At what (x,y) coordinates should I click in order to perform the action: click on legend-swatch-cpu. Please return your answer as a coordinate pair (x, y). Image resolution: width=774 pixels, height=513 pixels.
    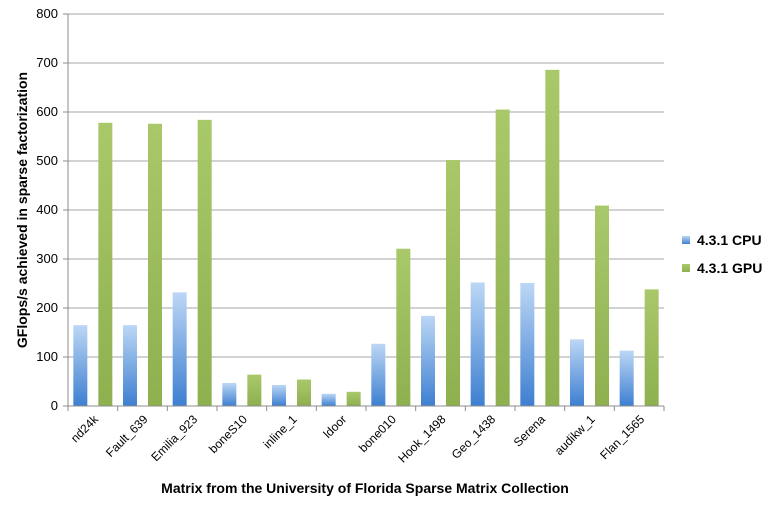
    Looking at the image, I should click on (686, 240).